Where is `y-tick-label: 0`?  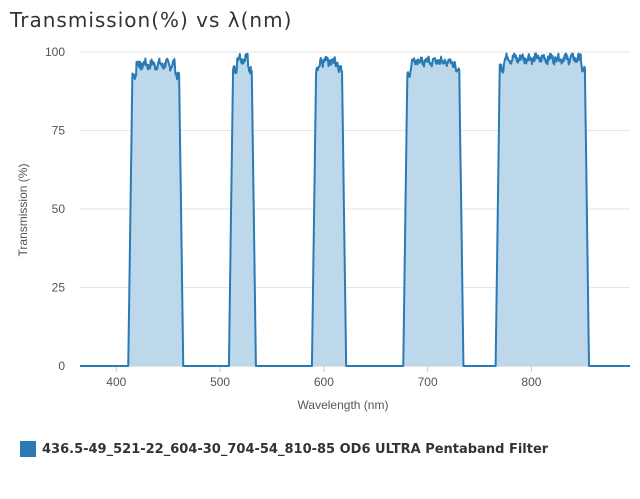 y-tick-label: 0 is located at coordinates (61, 366).